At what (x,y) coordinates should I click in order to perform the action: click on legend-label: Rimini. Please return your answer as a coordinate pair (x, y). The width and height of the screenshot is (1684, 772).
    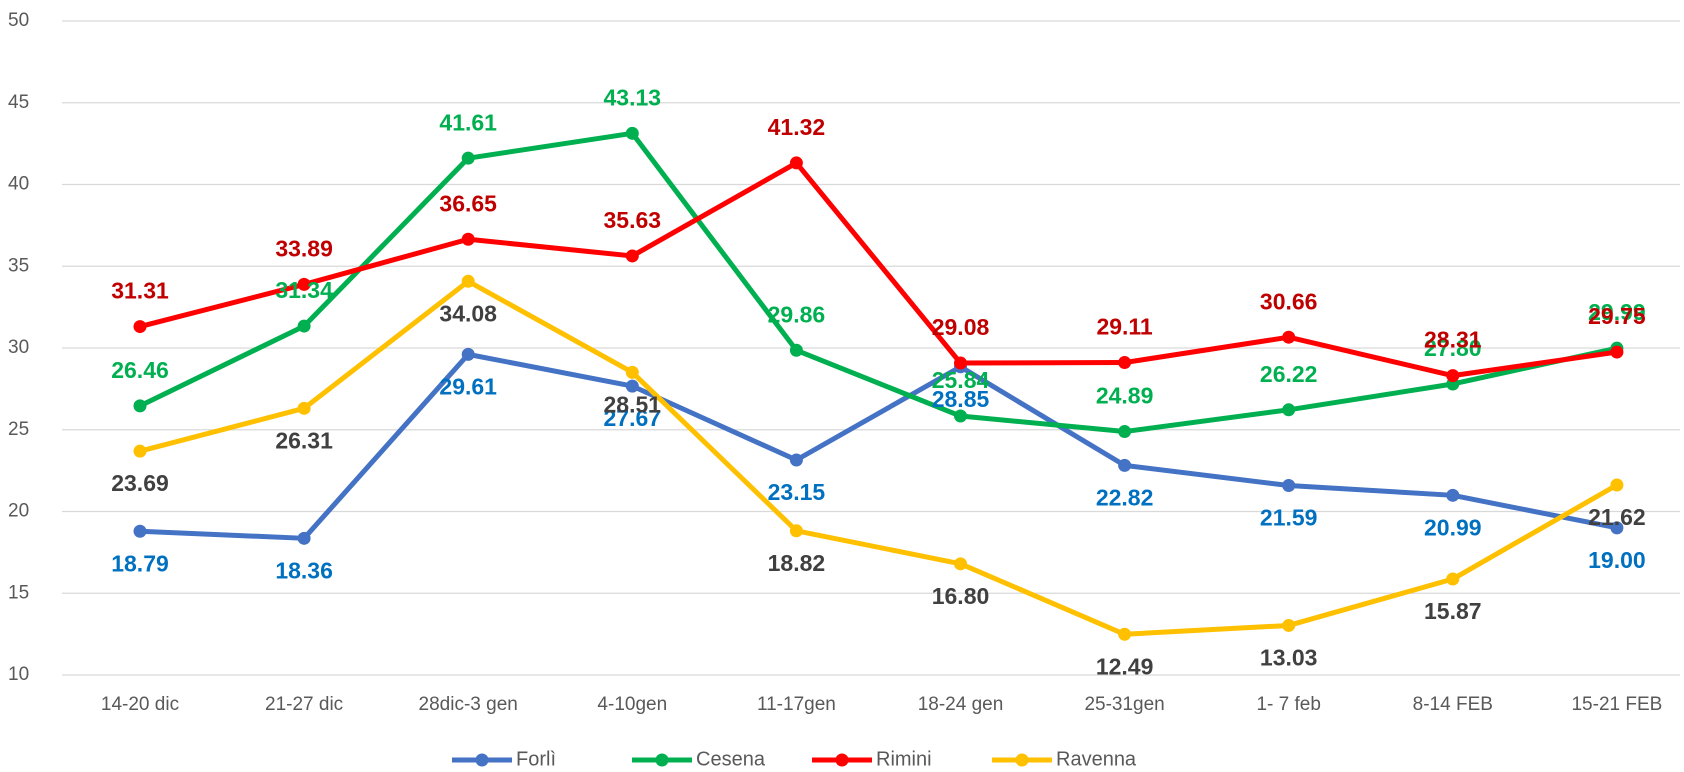
    Looking at the image, I should click on (904, 759).